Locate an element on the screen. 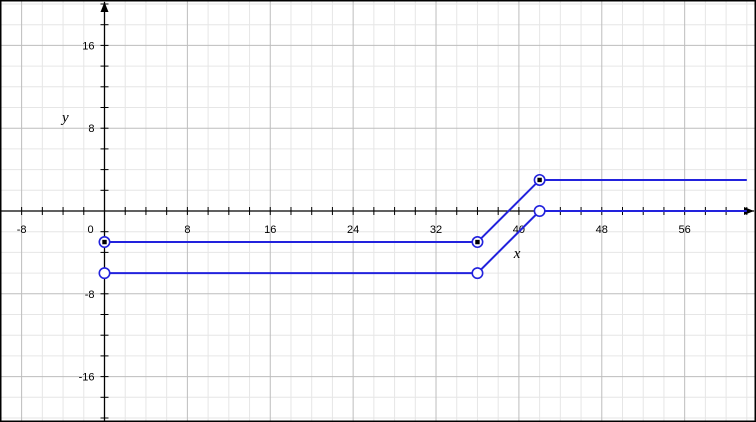  x-tick-label: 56 is located at coordinates (685, 230).